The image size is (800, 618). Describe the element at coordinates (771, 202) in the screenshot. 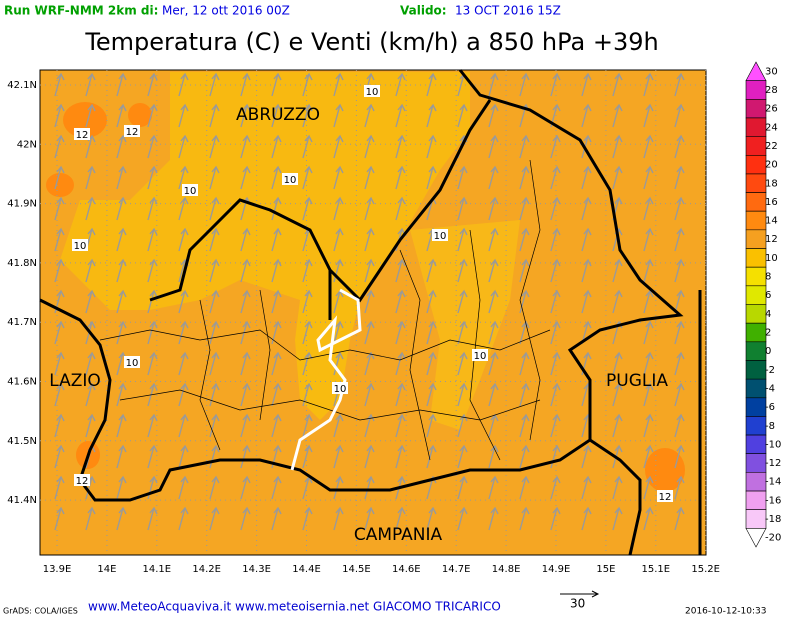

I see `colorbar-label: 16` at that location.